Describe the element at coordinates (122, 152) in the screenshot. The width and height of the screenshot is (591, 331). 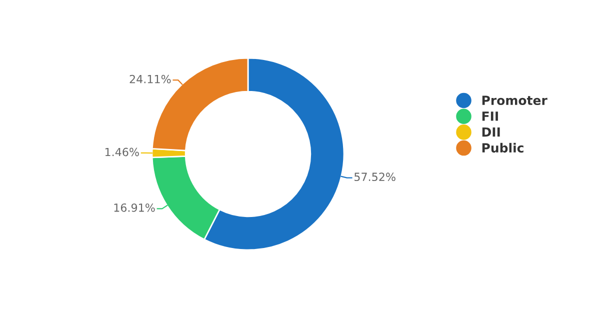
I see `data-label: 1.46%` at that location.